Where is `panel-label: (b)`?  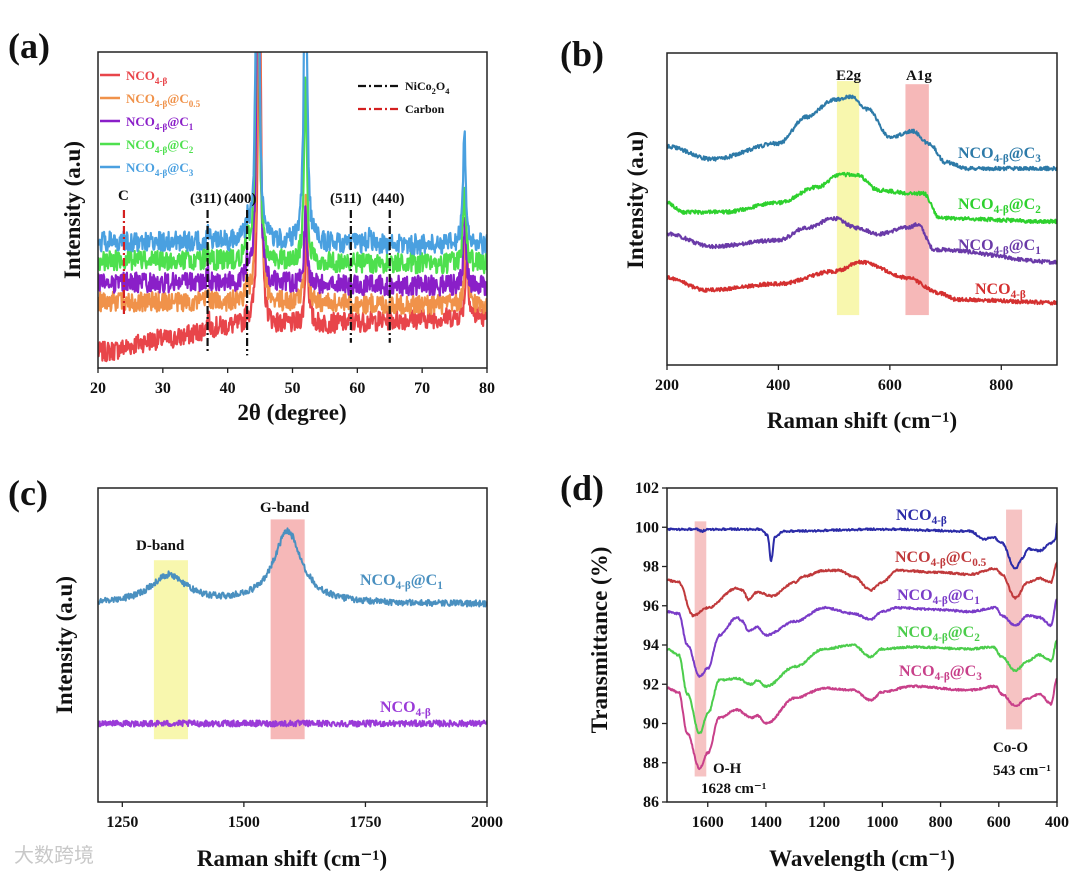 panel-label: (b) is located at coordinates (582, 54).